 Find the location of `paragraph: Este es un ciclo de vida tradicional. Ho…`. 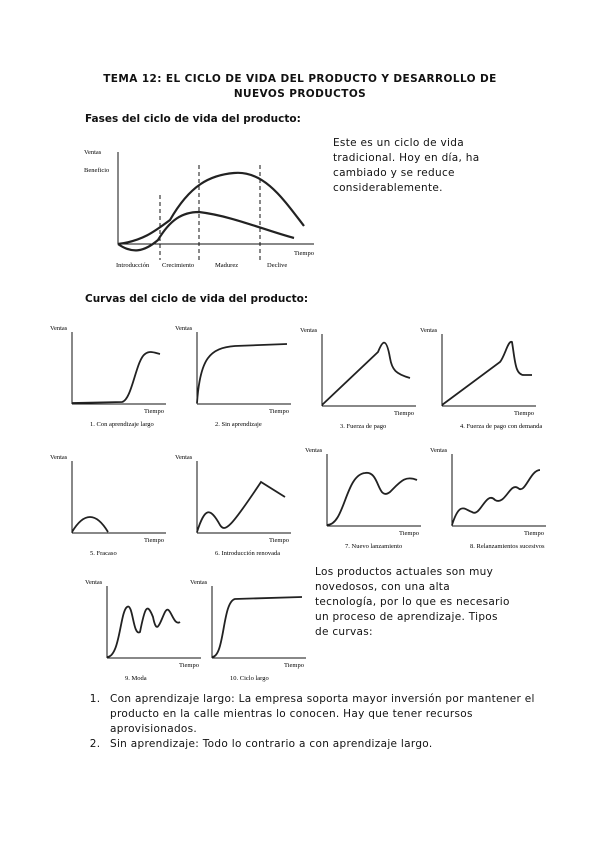

paragraph: Este es un ciclo de vida tradicional. Ho… is located at coordinates (406, 165).